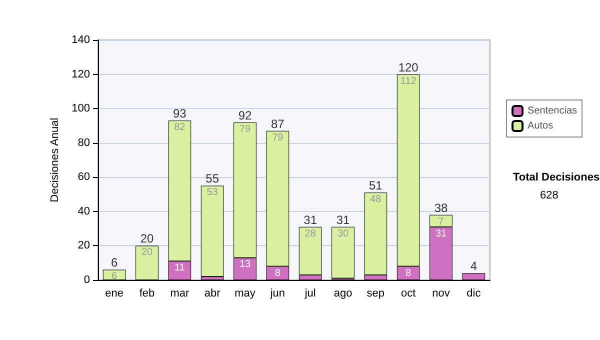 This screenshot has width=600, height=340. Describe the element at coordinates (277, 123) in the screenshot. I see `total-label: 87` at that location.